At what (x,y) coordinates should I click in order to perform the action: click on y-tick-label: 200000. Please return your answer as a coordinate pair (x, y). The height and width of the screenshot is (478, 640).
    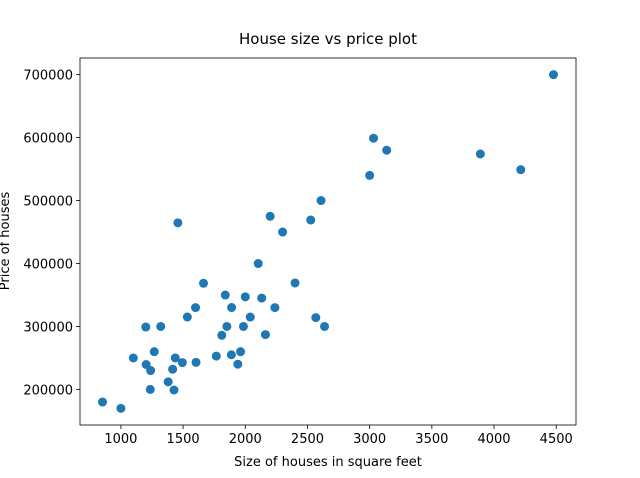
    Looking at the image, I should click on (48, 390).